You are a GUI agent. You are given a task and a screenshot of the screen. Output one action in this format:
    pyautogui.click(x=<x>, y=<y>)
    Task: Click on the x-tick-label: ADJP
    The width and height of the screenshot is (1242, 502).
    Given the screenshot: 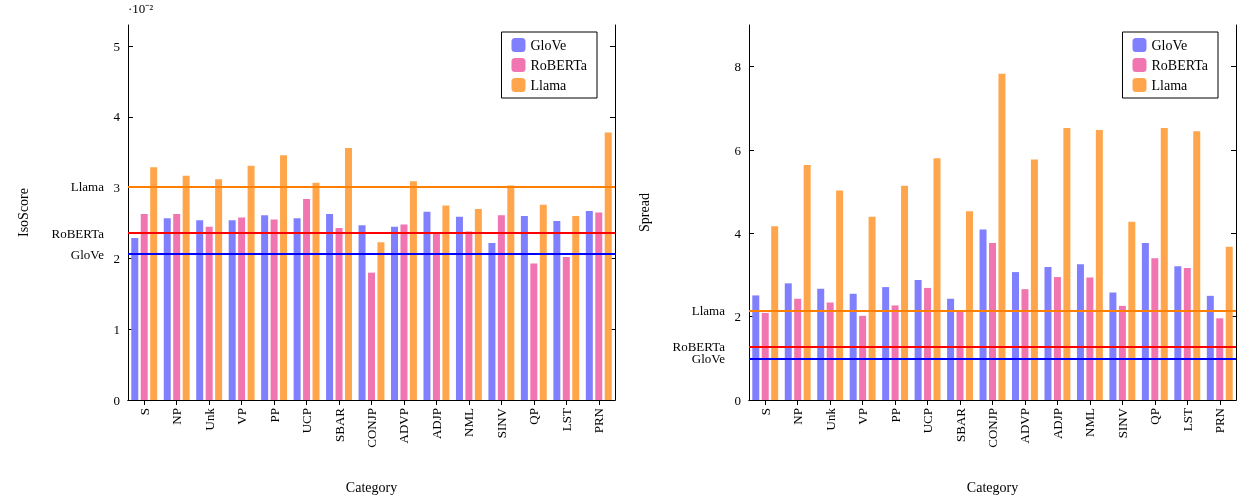 What is the action you would take?
    pyautogui.click(x=436, y=424)
    